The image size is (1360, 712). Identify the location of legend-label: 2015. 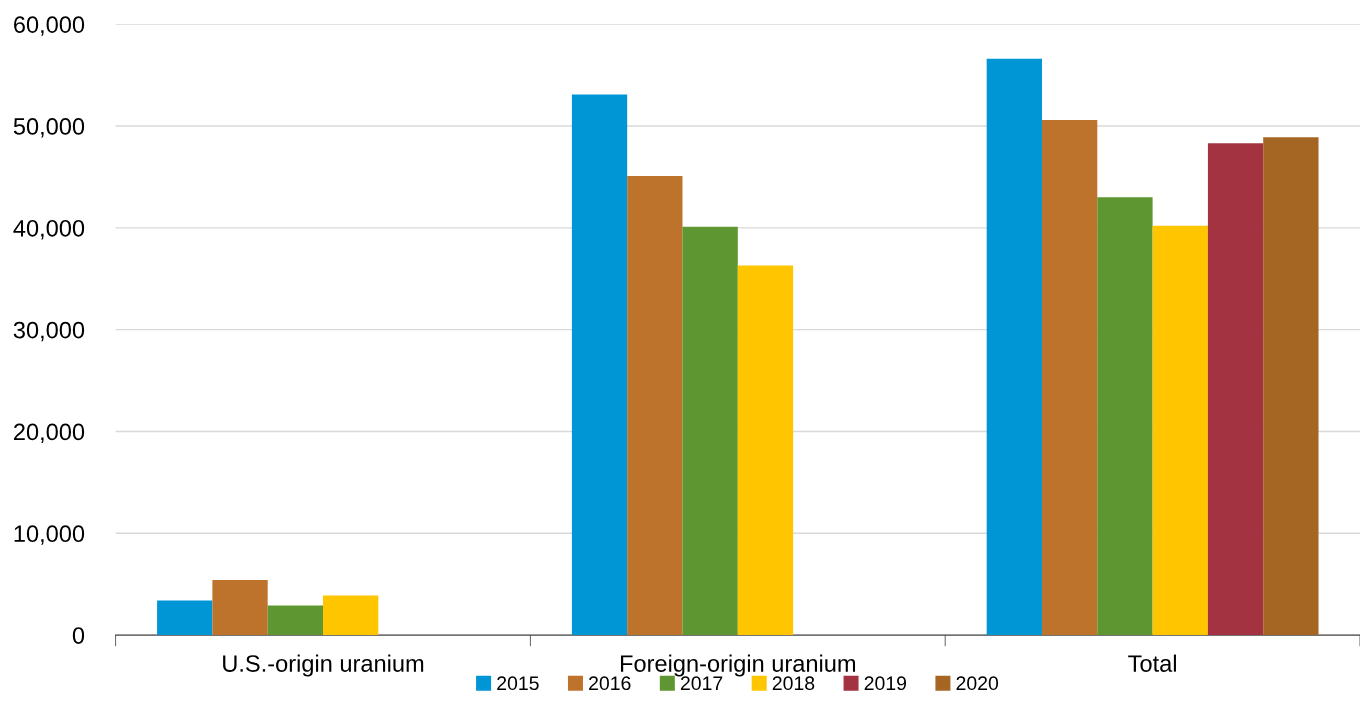
(518, 683).